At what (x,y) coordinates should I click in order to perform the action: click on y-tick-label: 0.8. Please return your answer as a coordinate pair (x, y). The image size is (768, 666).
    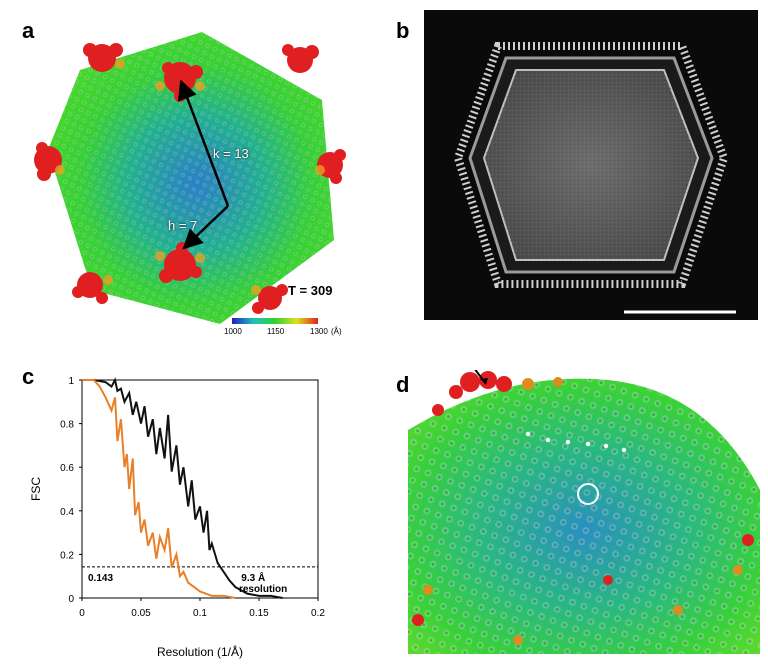
    Looking at the image, I should click on (67, 425).